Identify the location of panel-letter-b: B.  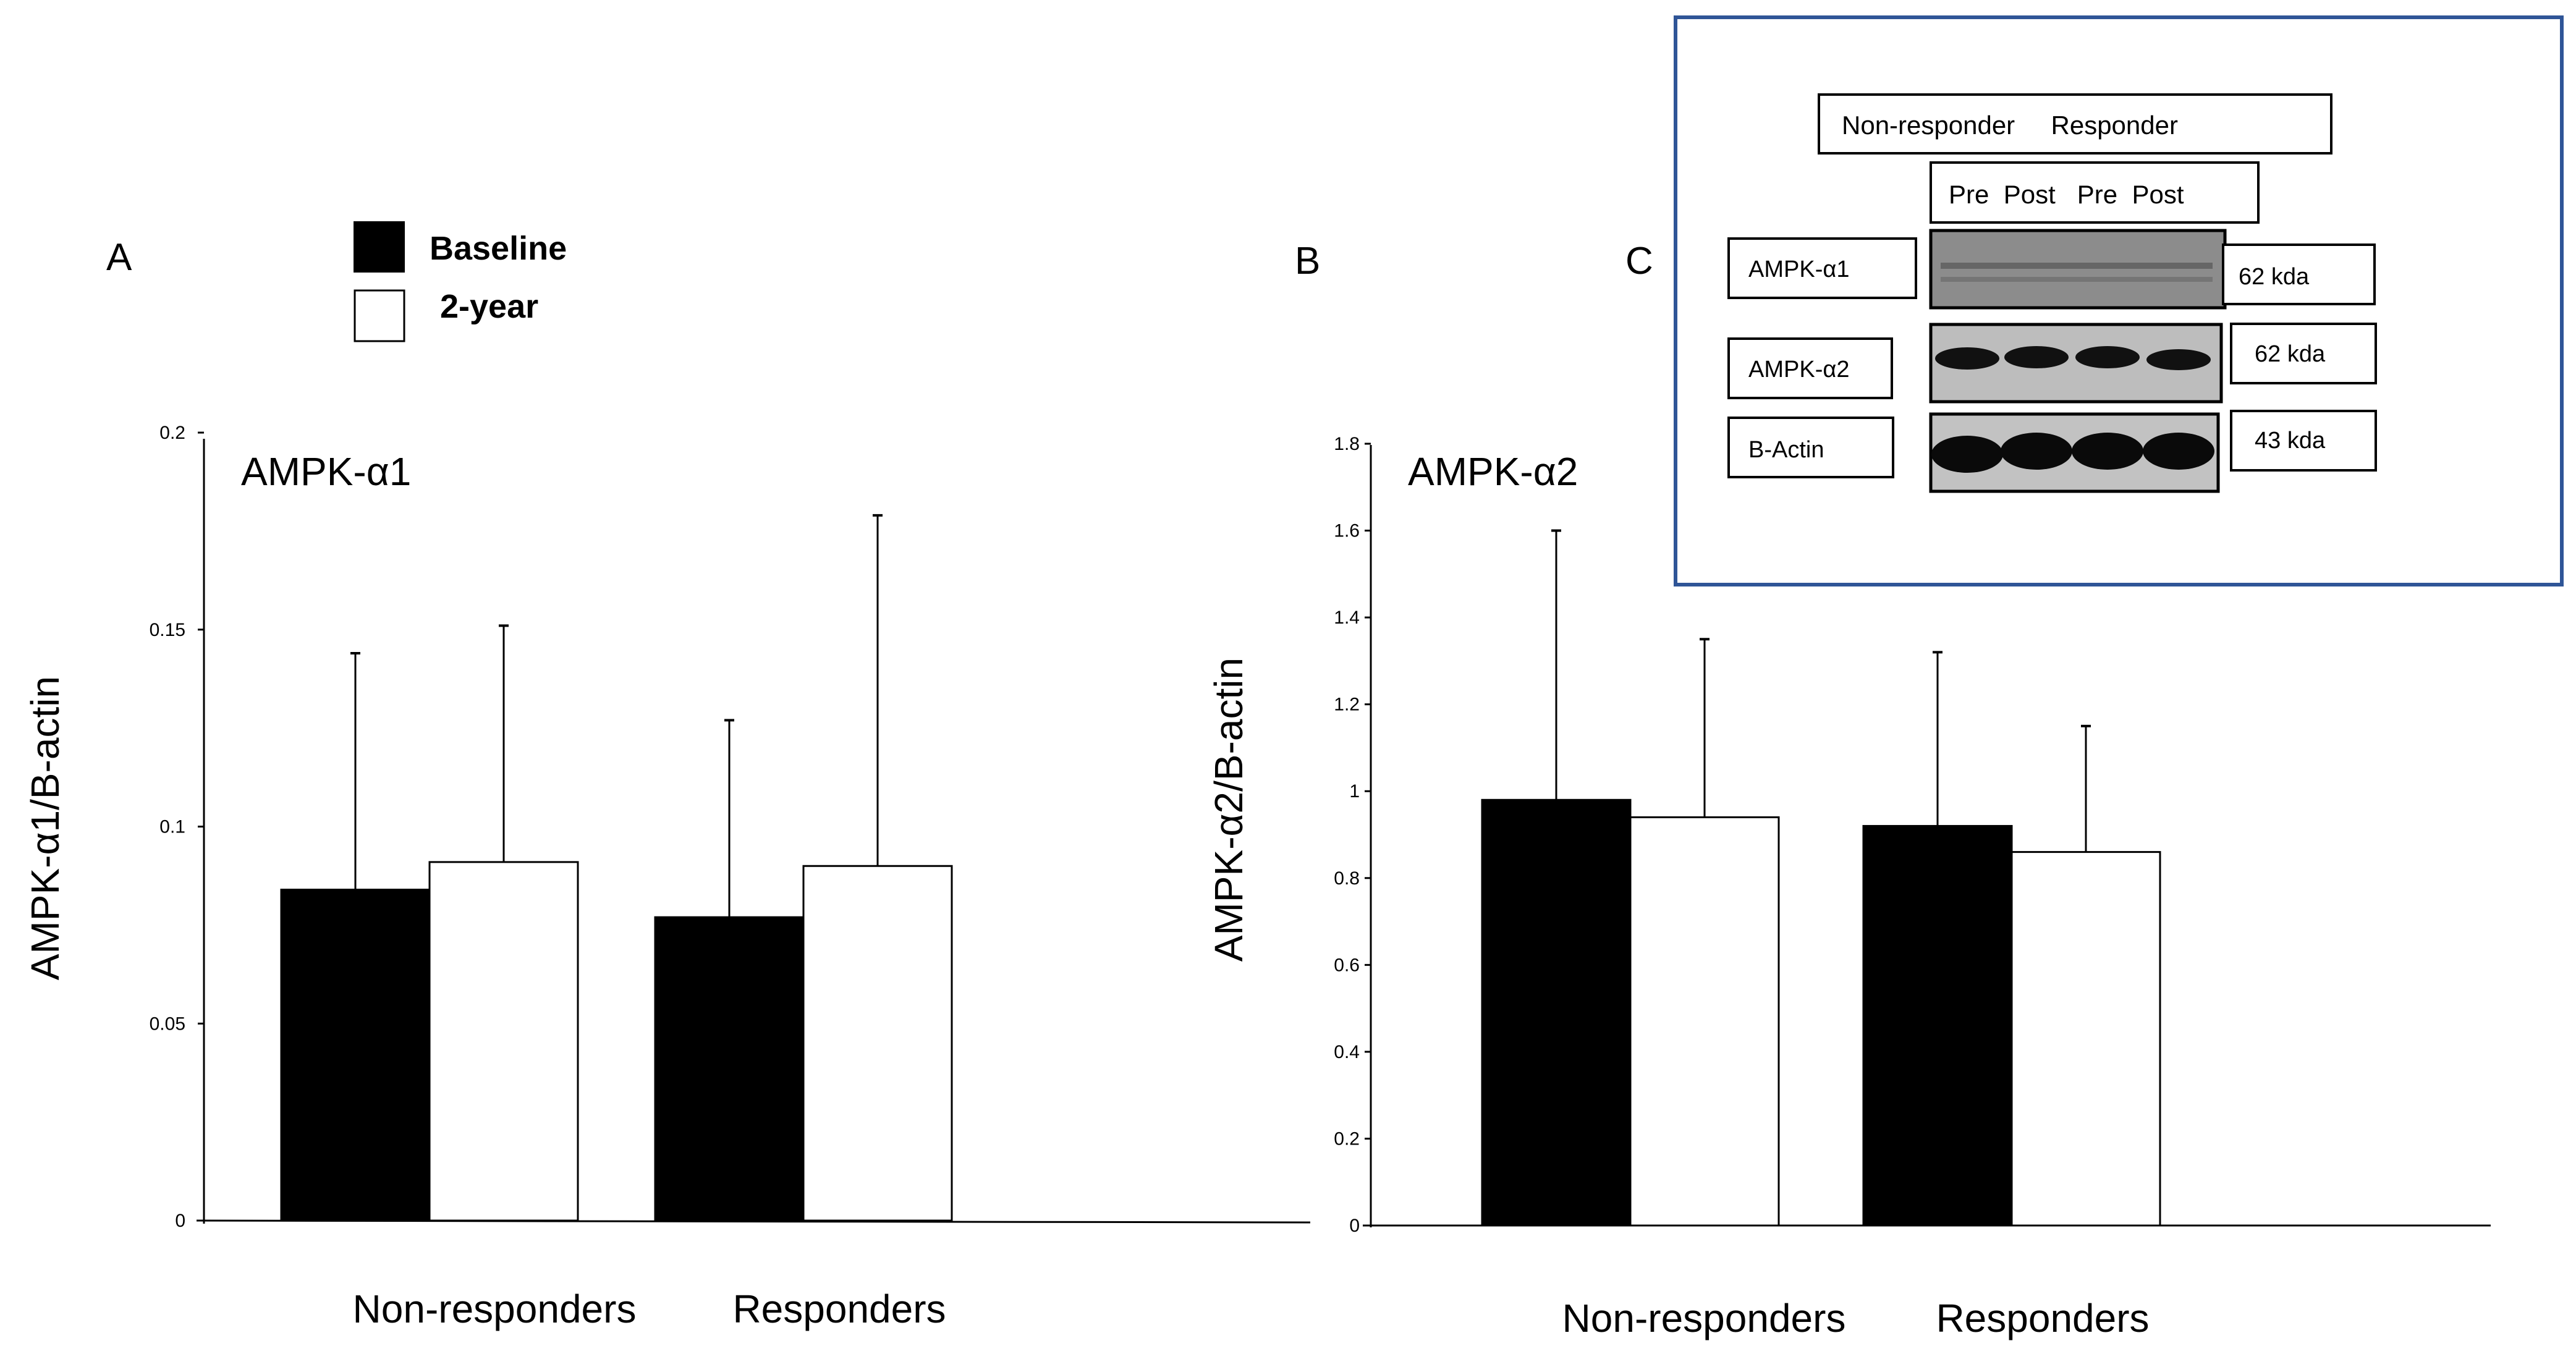
(1307, 261).